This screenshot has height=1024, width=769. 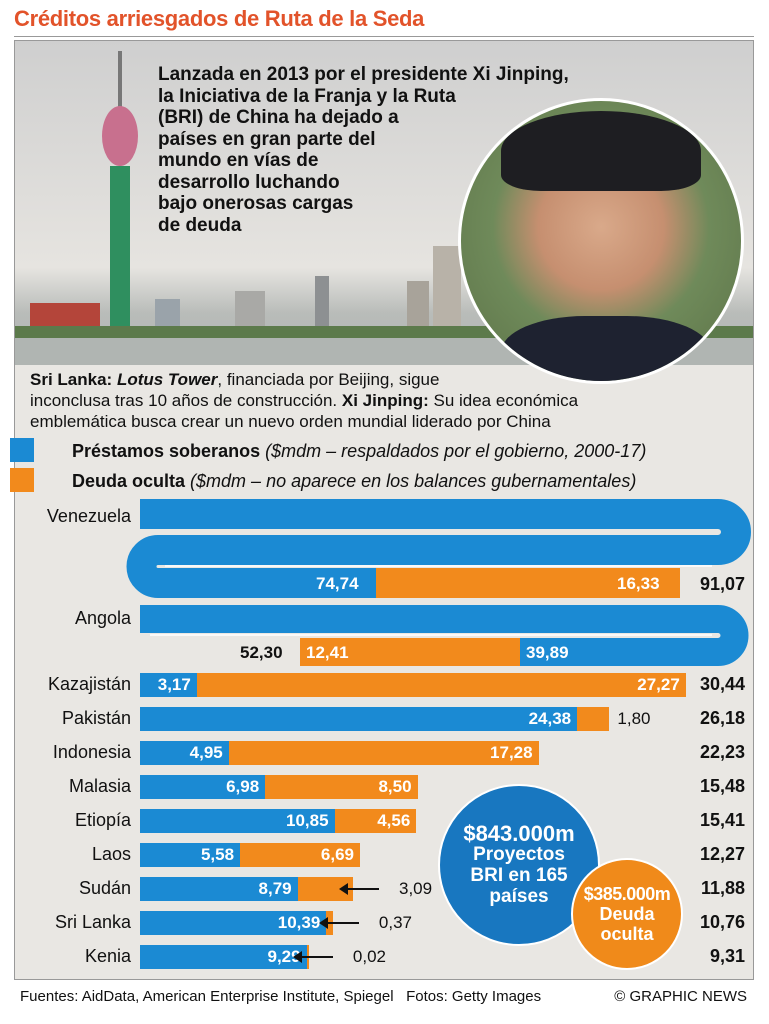 I want to click on value-label-outside: 0,37, so click(x=395, y=922).